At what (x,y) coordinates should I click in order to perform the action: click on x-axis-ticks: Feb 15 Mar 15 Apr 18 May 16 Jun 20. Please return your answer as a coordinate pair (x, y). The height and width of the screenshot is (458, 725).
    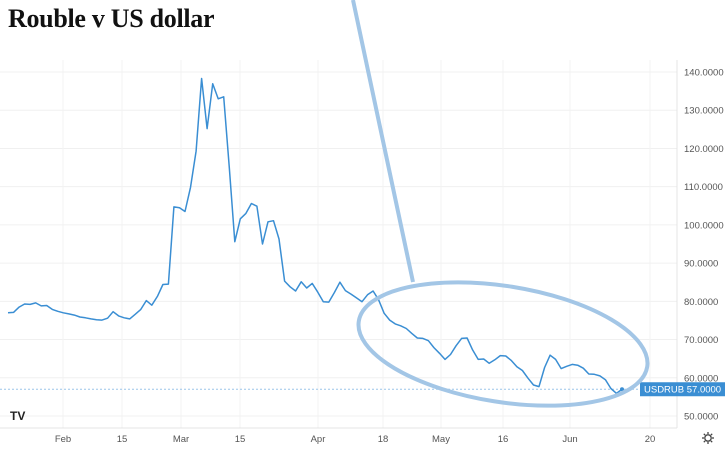
    Looking at the image, I should click on (355, 439).